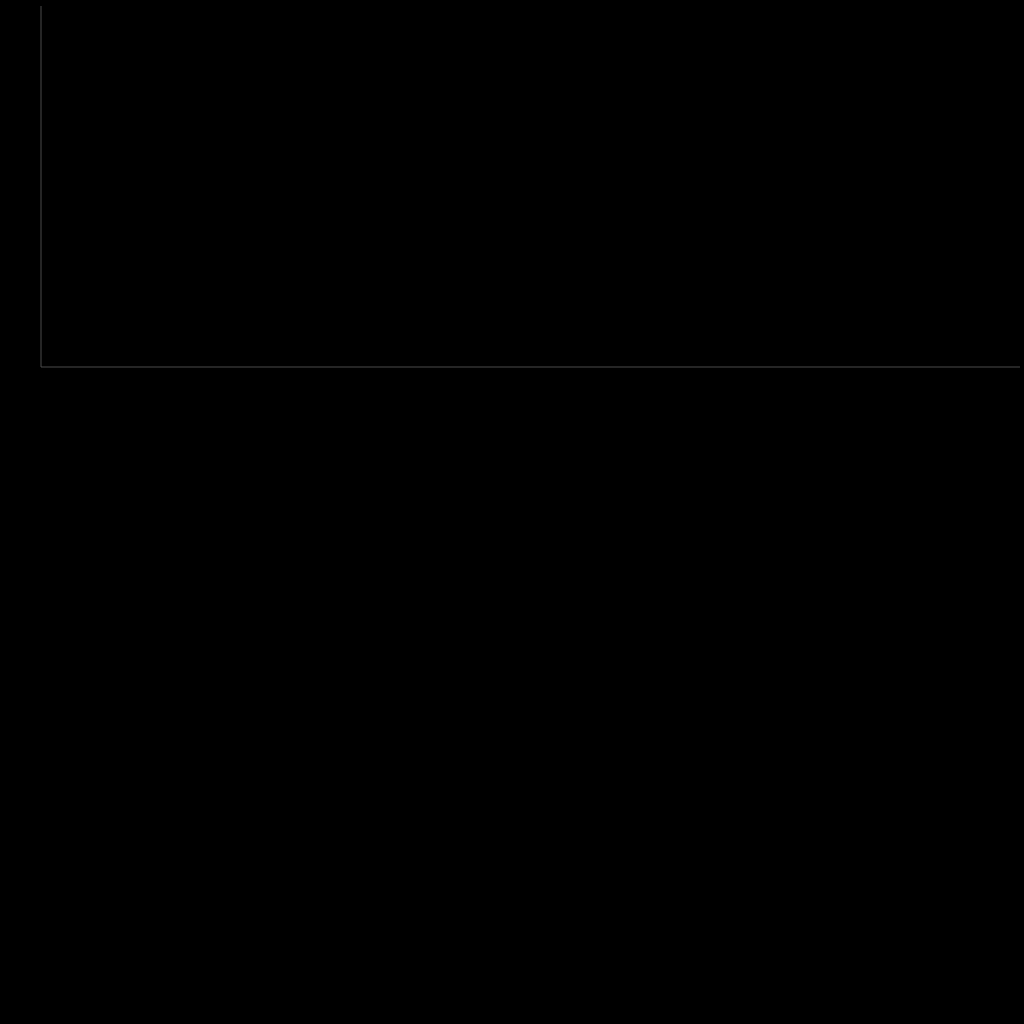 The height and width of the screenshot is (1024, 1024). I want to click on header, so click(495, 487).